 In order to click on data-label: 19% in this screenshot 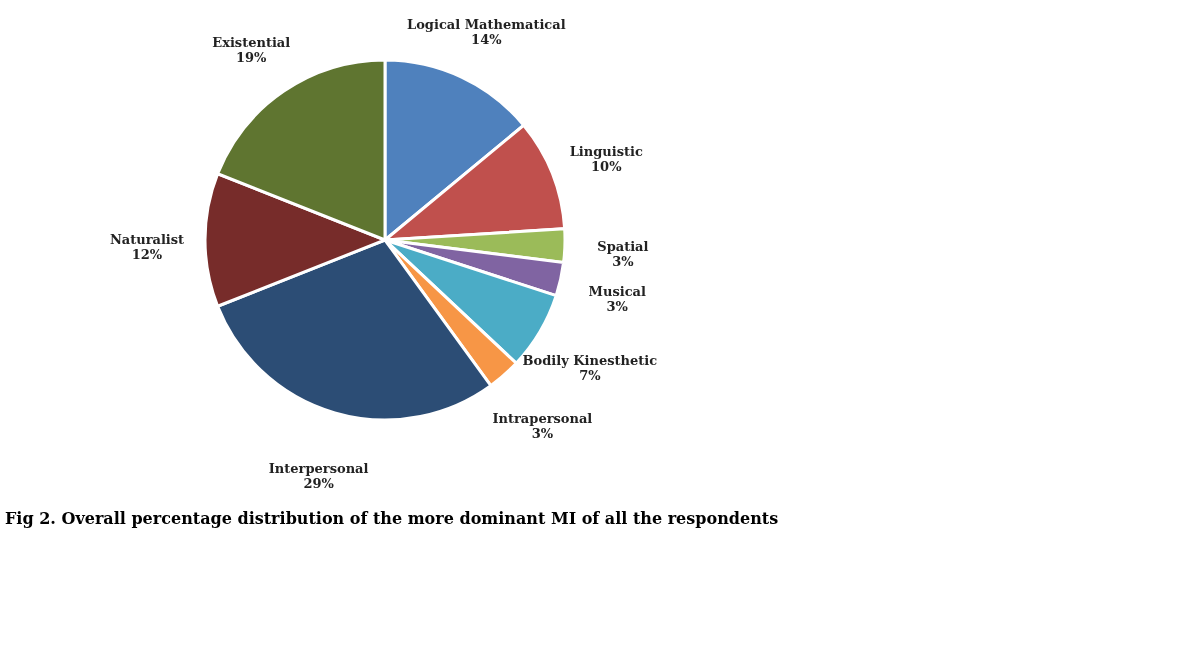, I will do `click(252, 58)`.